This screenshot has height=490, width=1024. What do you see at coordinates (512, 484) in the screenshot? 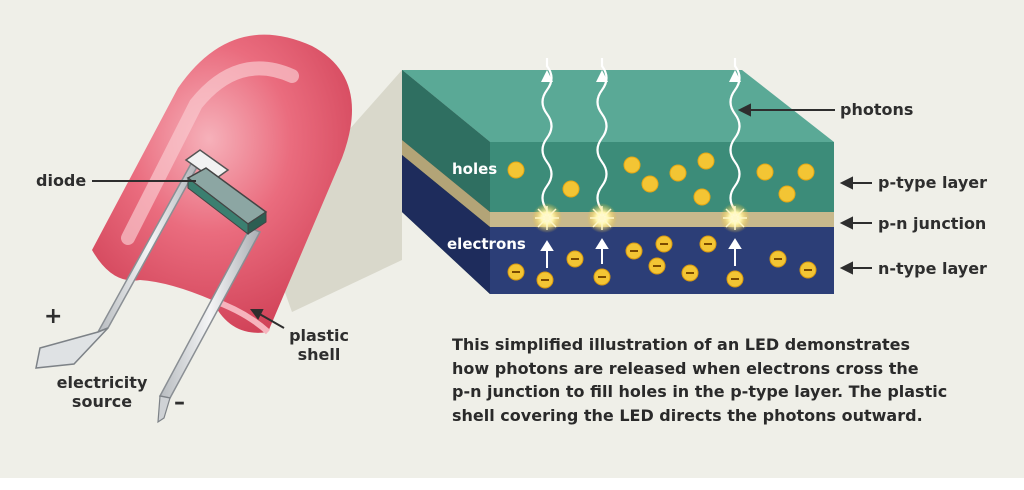
I see `bottom-margin` at bounding box center [512, 484].